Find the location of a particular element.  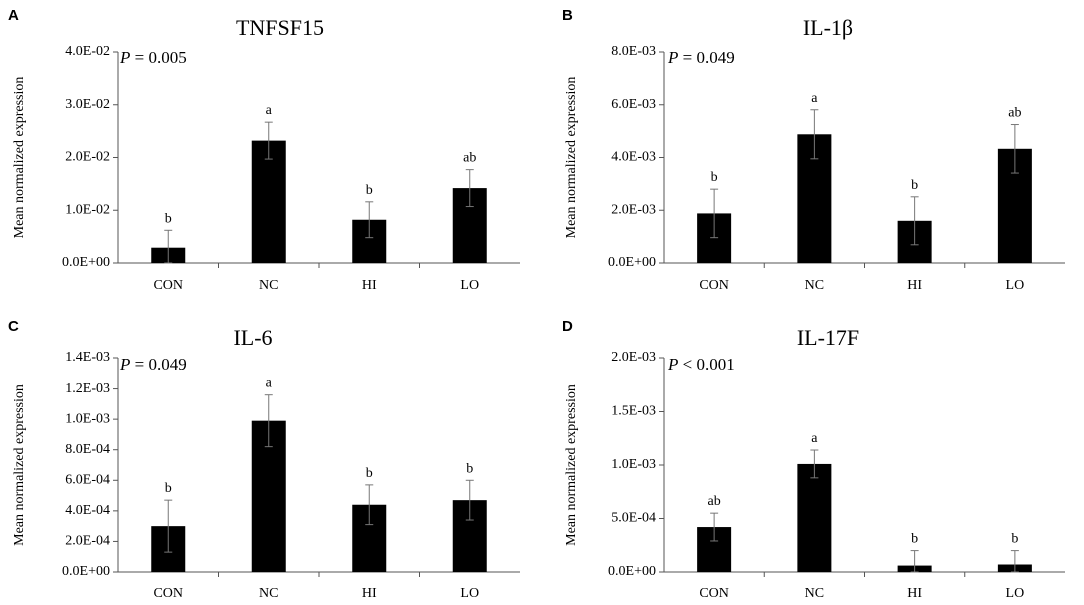

chart-title: TNFSF15 is located at coordinates (280, 27).